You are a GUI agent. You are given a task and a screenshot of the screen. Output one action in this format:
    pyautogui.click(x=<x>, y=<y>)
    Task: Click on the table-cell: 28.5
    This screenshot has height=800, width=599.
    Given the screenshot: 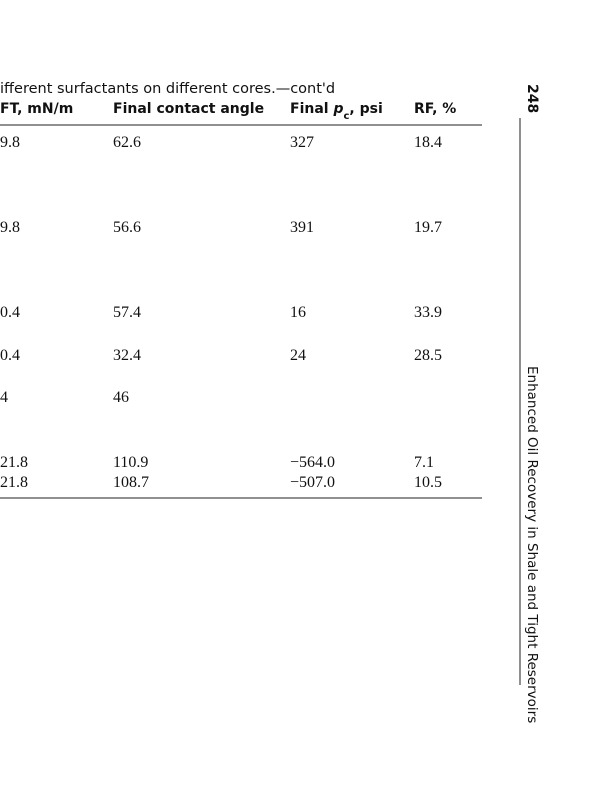 What is the action you would take?
    pyautogui.click(x=428, y=355)
    